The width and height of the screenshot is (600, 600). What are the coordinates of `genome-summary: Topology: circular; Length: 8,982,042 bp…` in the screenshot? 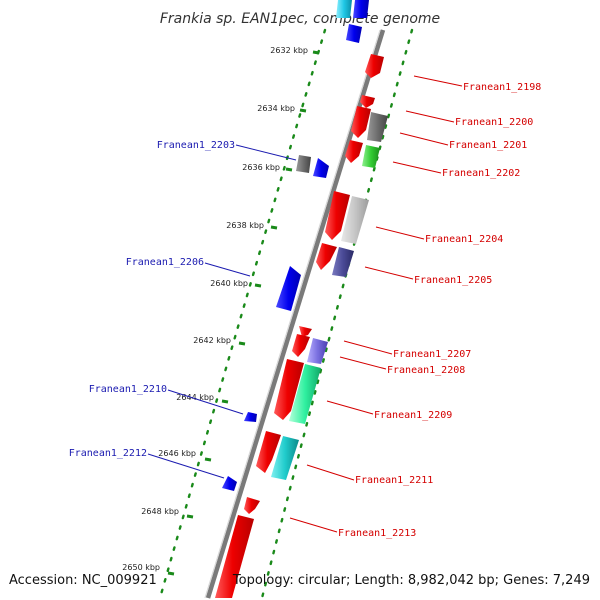 It's located at (411, 580).